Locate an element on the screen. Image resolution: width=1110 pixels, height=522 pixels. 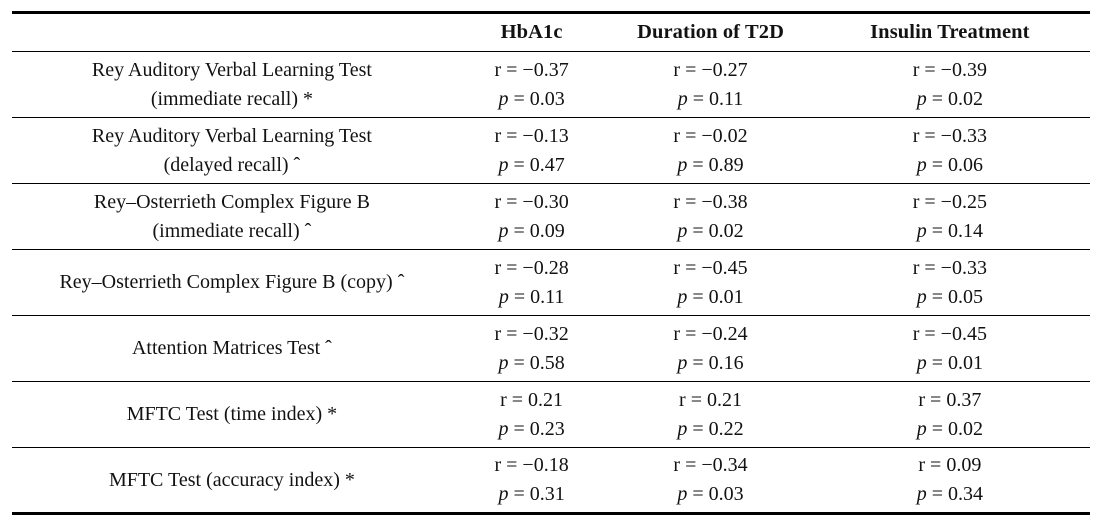
test-name-cell: Rey–Osterrieth Complex Figure B (copy) ˆ is located at coordinates (232, 282).